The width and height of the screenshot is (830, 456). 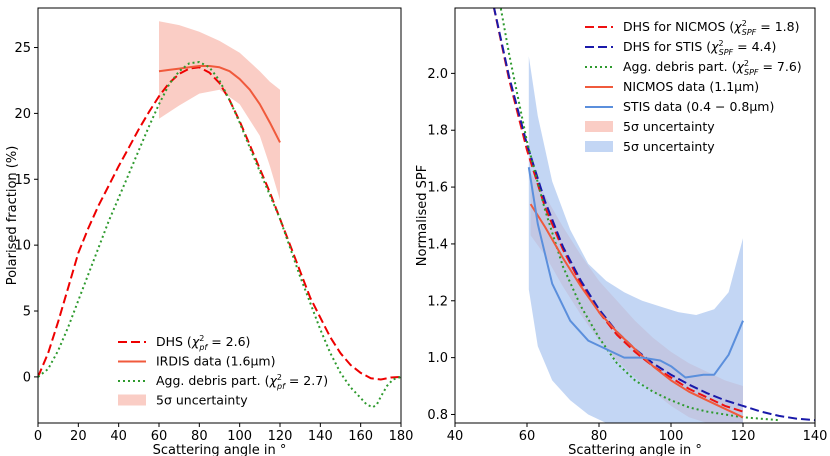 I want to click on legend-label: Agg. debris part. (χ2 SPF = 7.6), so click(x=712, y=68).